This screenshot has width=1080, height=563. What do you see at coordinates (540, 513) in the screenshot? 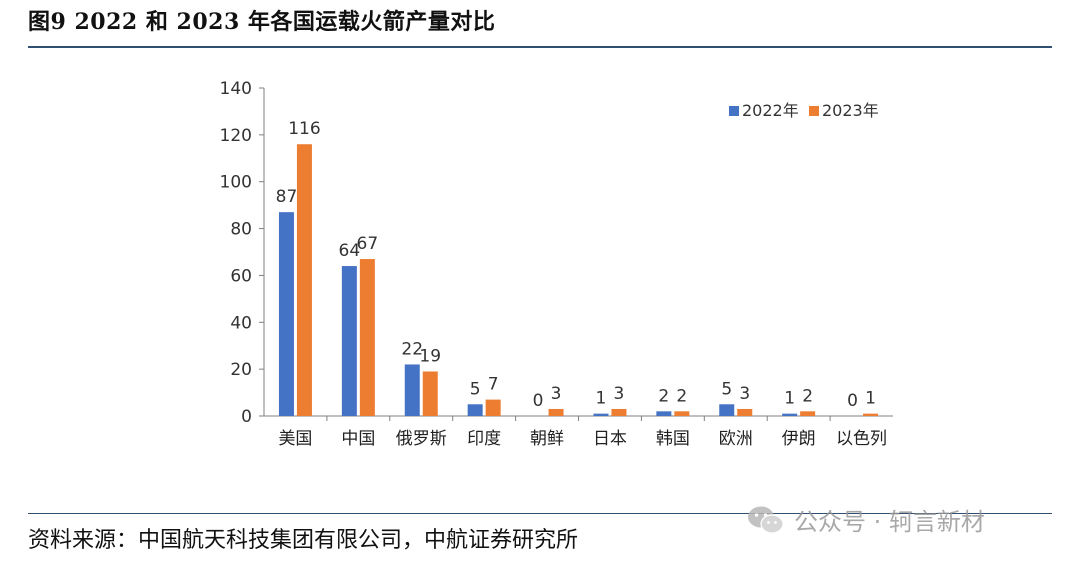
I see `source-rule` at bounding box center [540, 513].